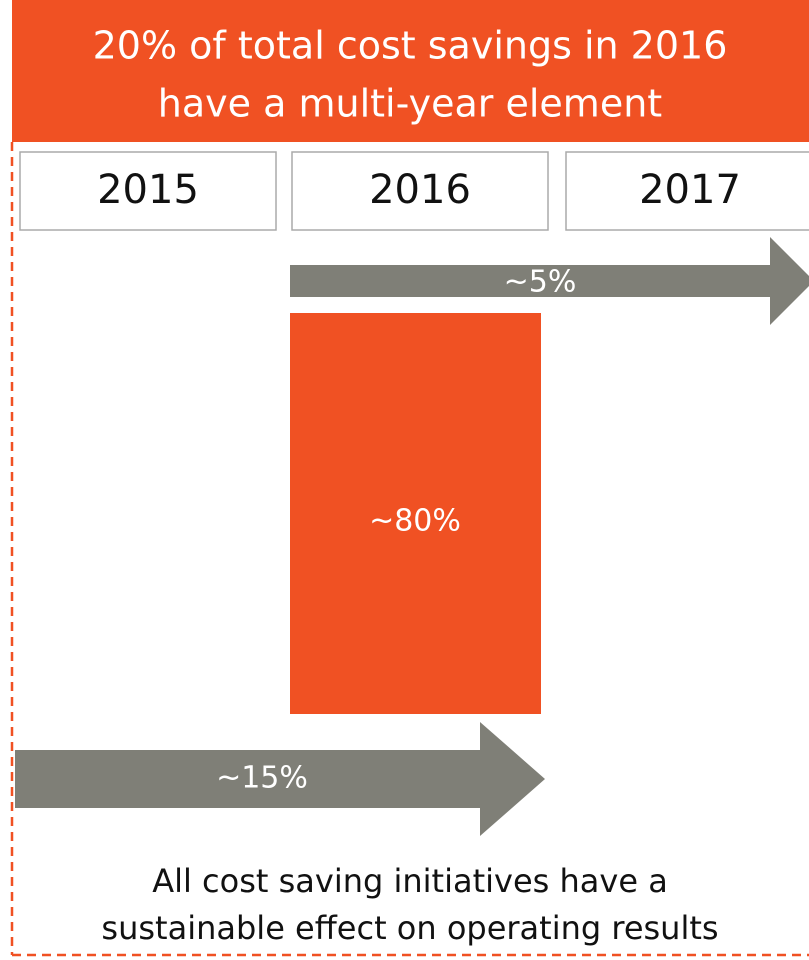  Describe the element at coordinates (410, 46) in the screenshot. I see `header-title: 20% of total cost savings in 2016` at that location.